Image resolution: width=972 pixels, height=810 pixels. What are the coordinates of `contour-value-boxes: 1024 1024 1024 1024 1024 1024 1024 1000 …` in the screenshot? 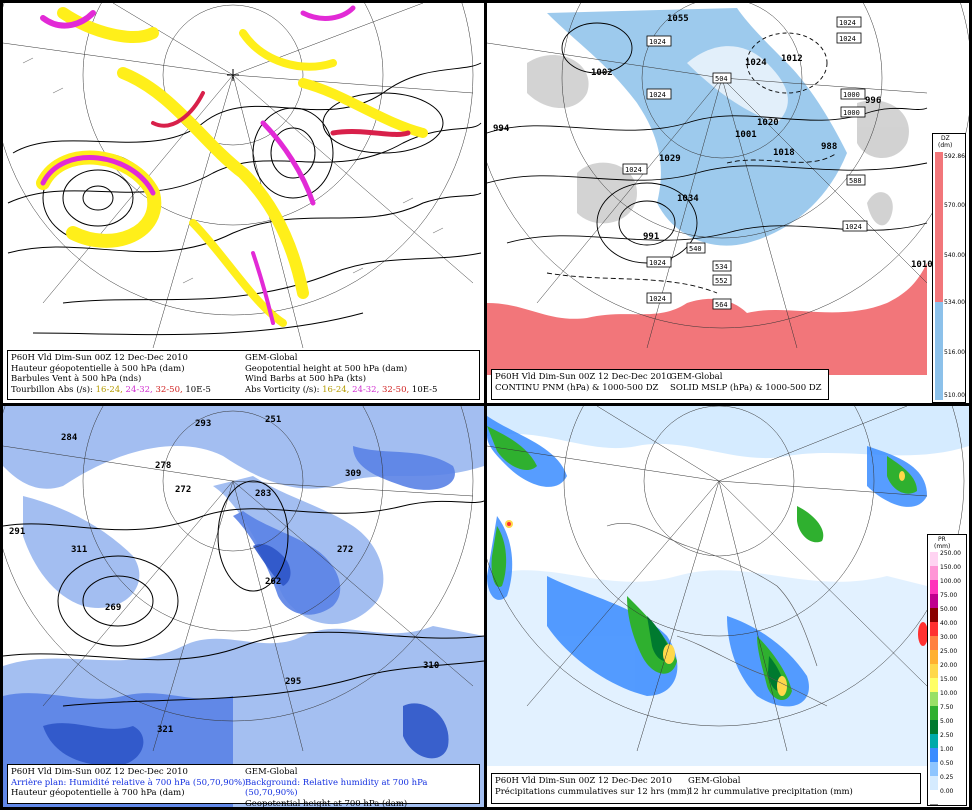 It's located at (745, 163).